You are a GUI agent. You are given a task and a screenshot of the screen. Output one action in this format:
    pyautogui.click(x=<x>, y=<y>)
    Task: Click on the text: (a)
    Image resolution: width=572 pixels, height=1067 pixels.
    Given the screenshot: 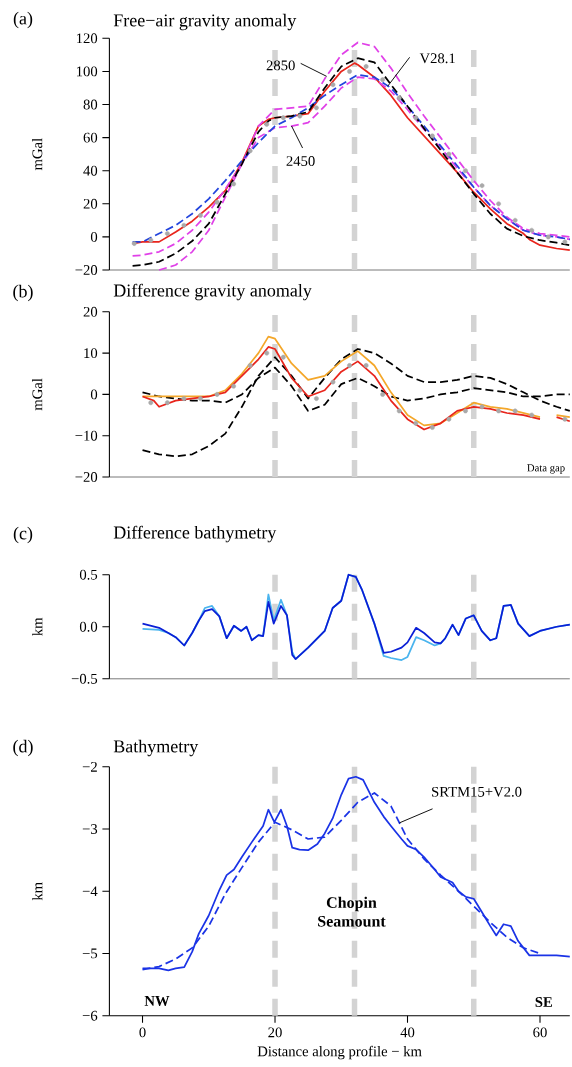 What is the action you would take?
    pyautogui.click(x=23, y=20)
    